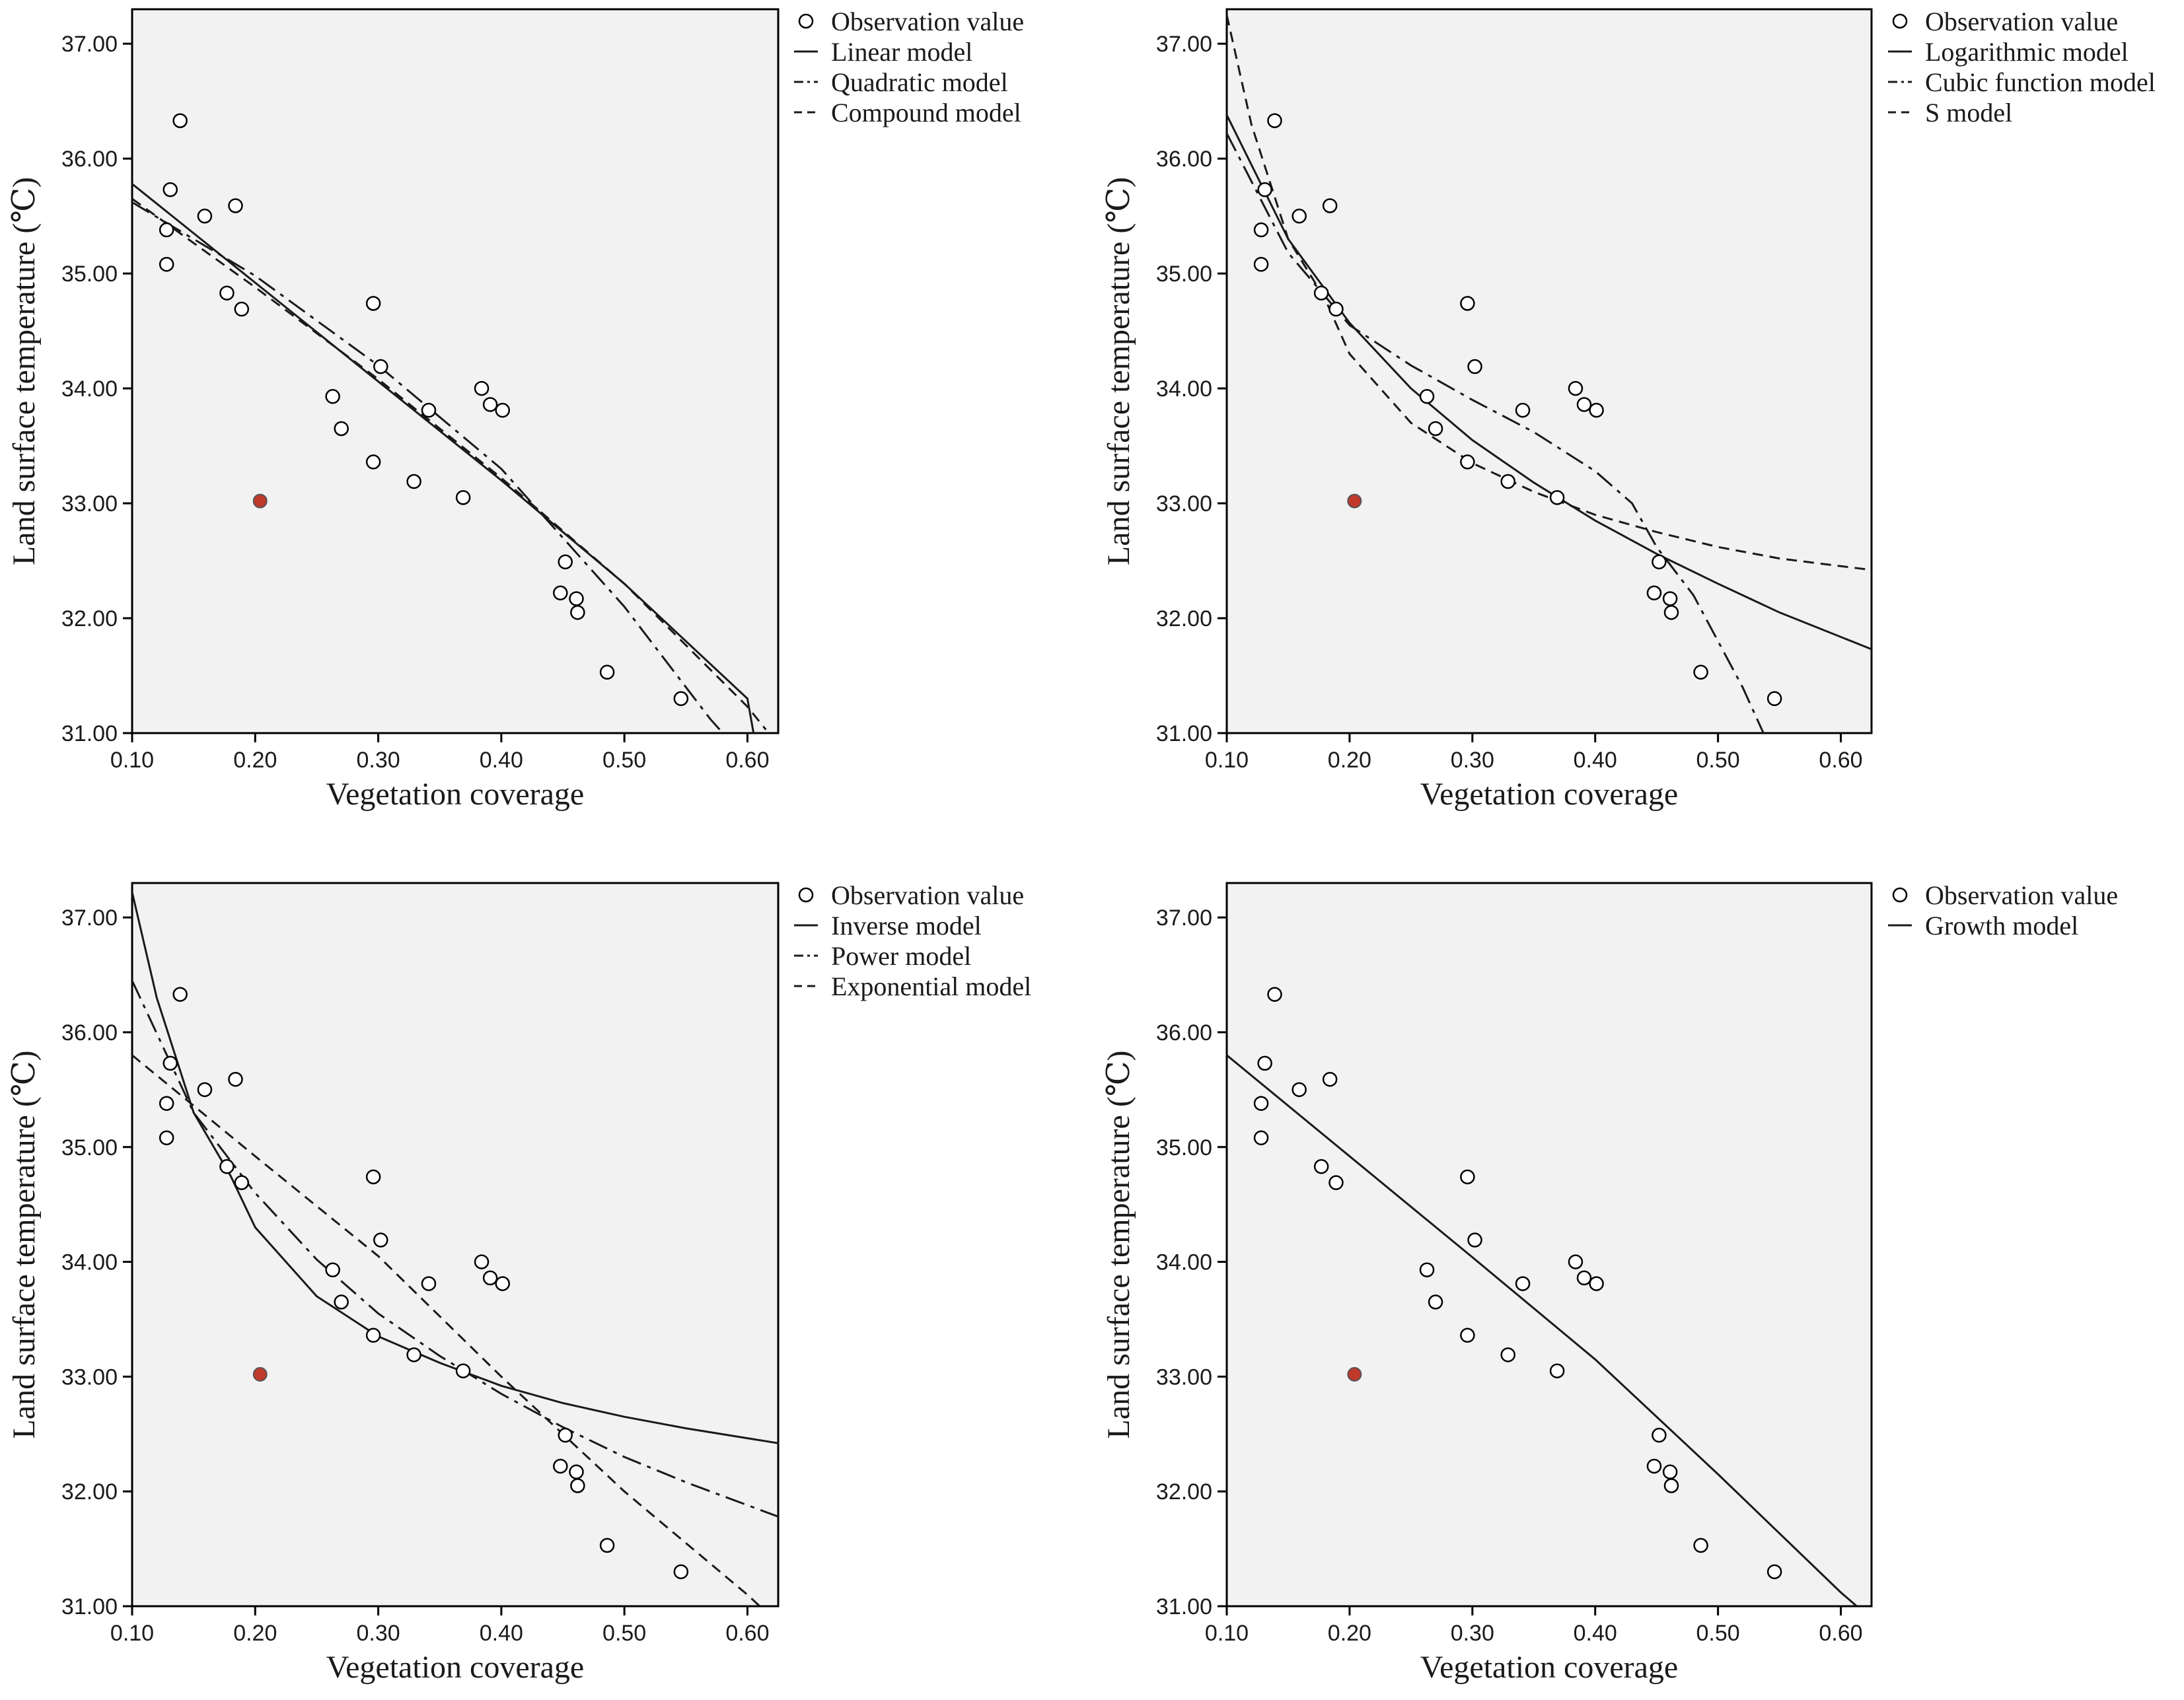  What do you see at coordinates (2040, 82) in the screenshot?
I see `legend-entry: Cubic function model` at bounding box center [2040, 82].